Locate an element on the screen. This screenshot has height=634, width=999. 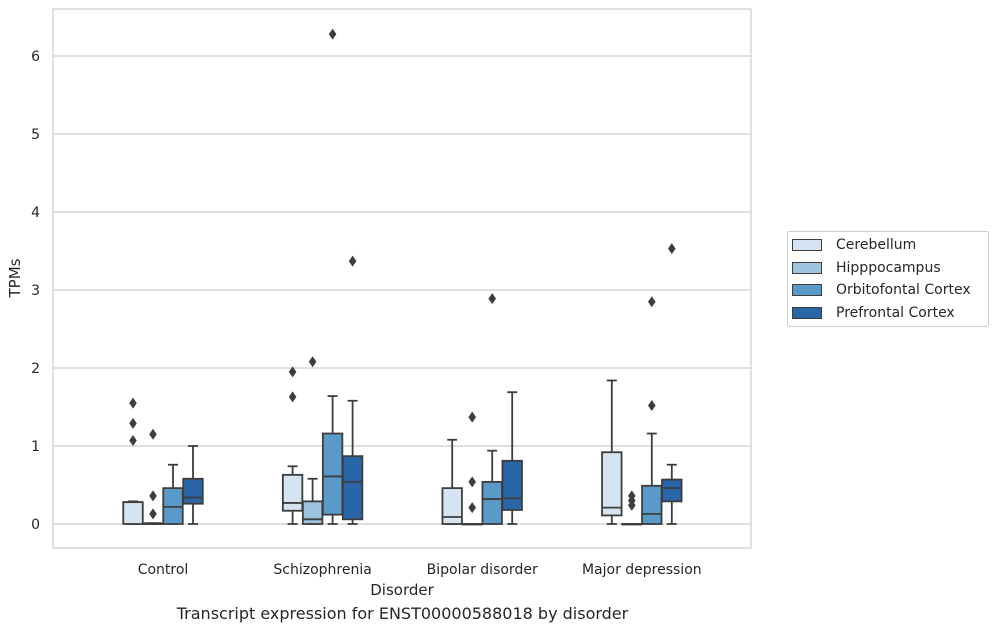
y-tick-label: 2 is located at coordinates (35, 369).